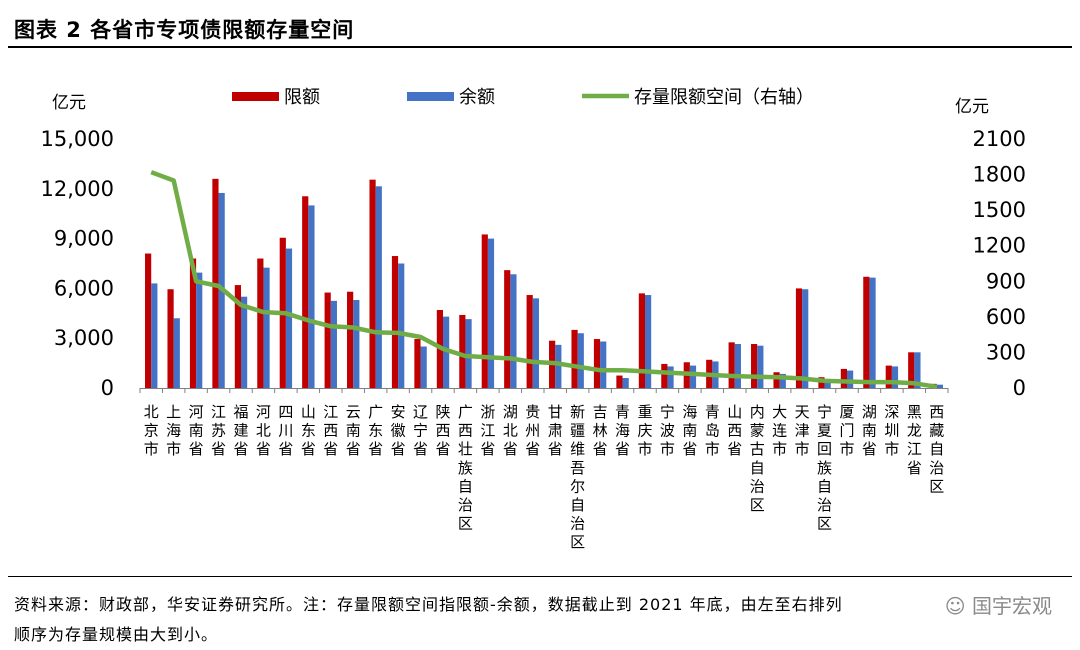 The height and width of the screenshot is (650, 1080). Describe the element at coordinates (240, 430) in the screenshot. I see `x-axis-category-label: 福建省` at that location.